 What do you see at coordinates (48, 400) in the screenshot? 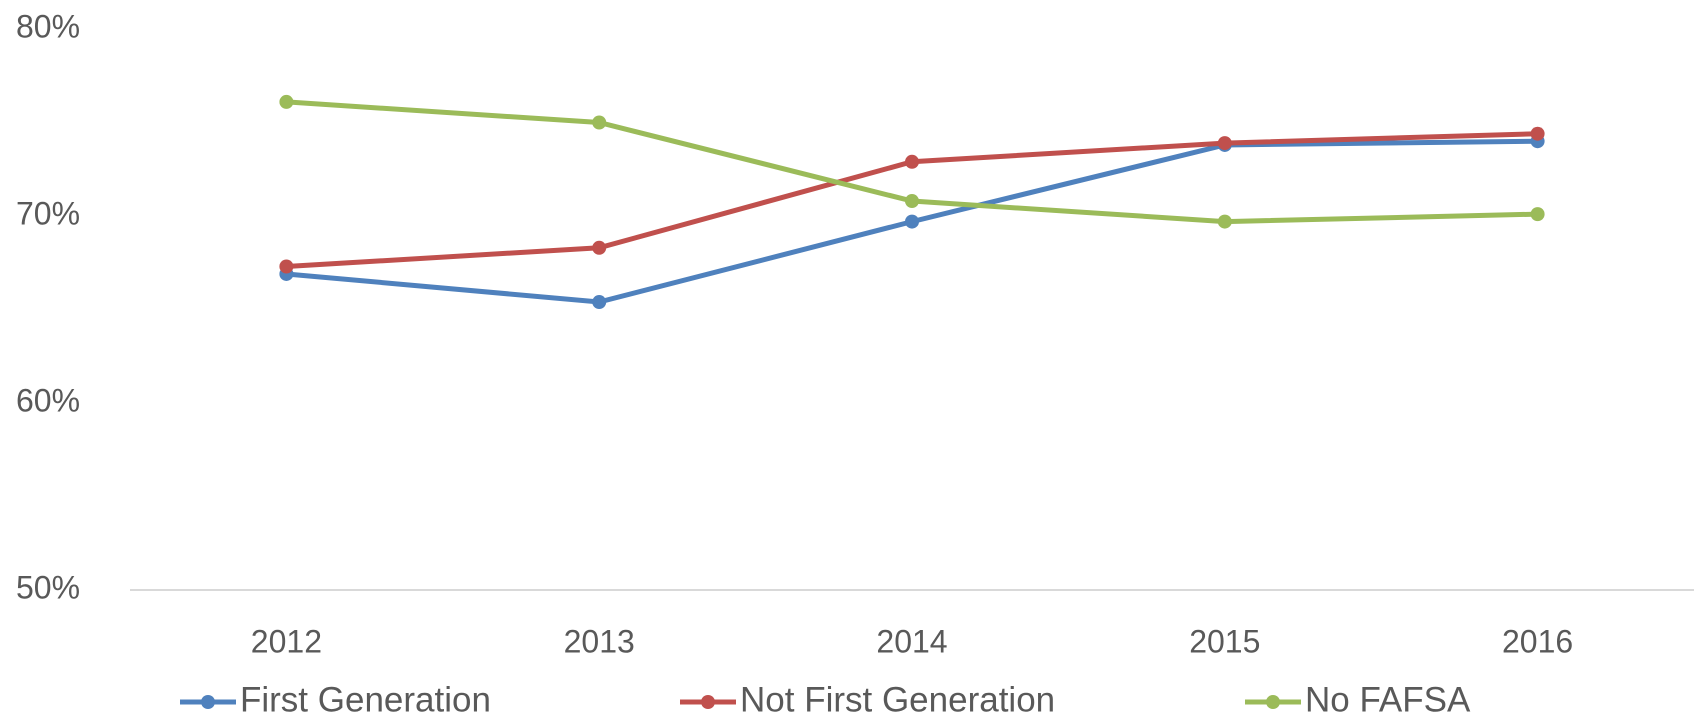
I see `y-tick-label: 60%` at bounding box center [48, 400].